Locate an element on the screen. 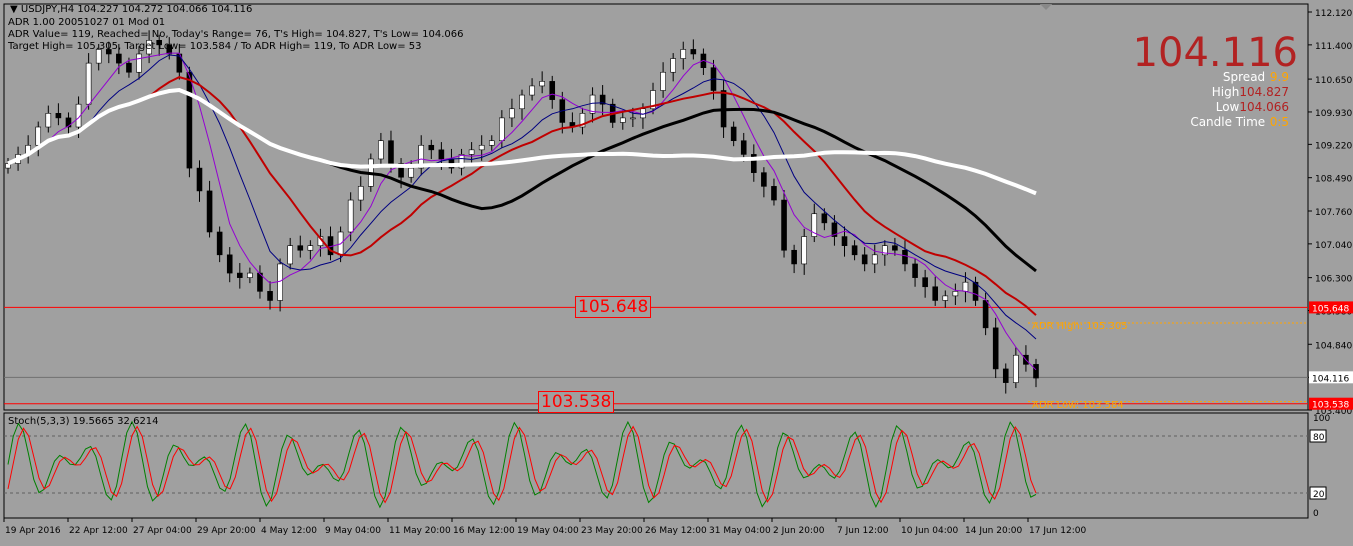  low-label: Low is located at coordinates (1227, 107).